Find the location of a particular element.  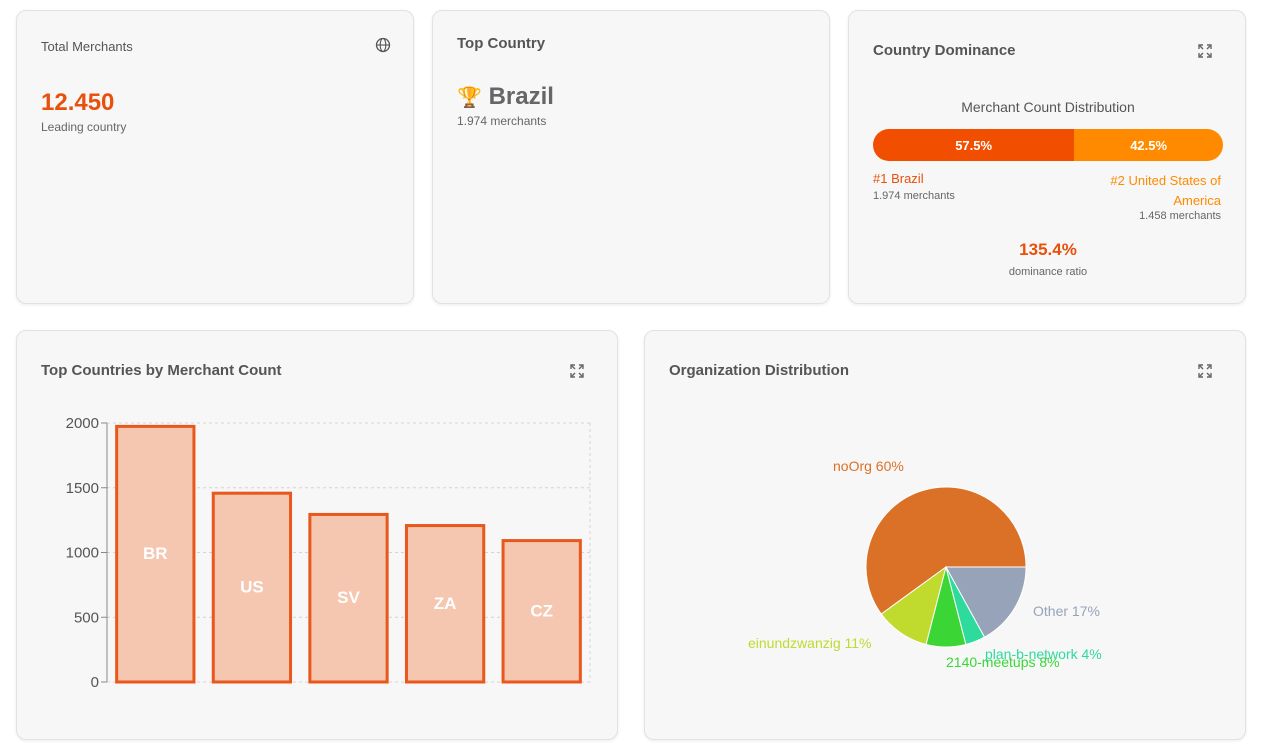

distribution-bar: 57.5% 42.5% is located at coordinates (1048, 145).